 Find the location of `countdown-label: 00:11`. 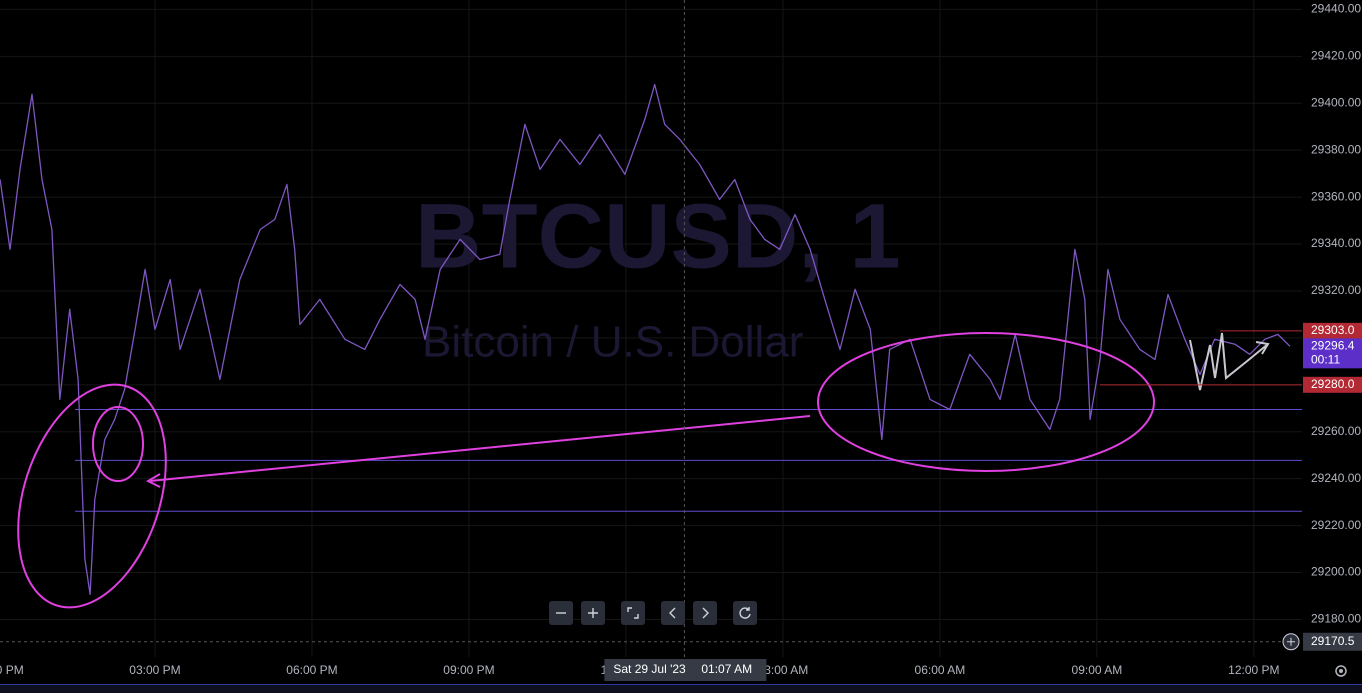

countdown-label: 00:11 is located at coordinates (1325, 360).